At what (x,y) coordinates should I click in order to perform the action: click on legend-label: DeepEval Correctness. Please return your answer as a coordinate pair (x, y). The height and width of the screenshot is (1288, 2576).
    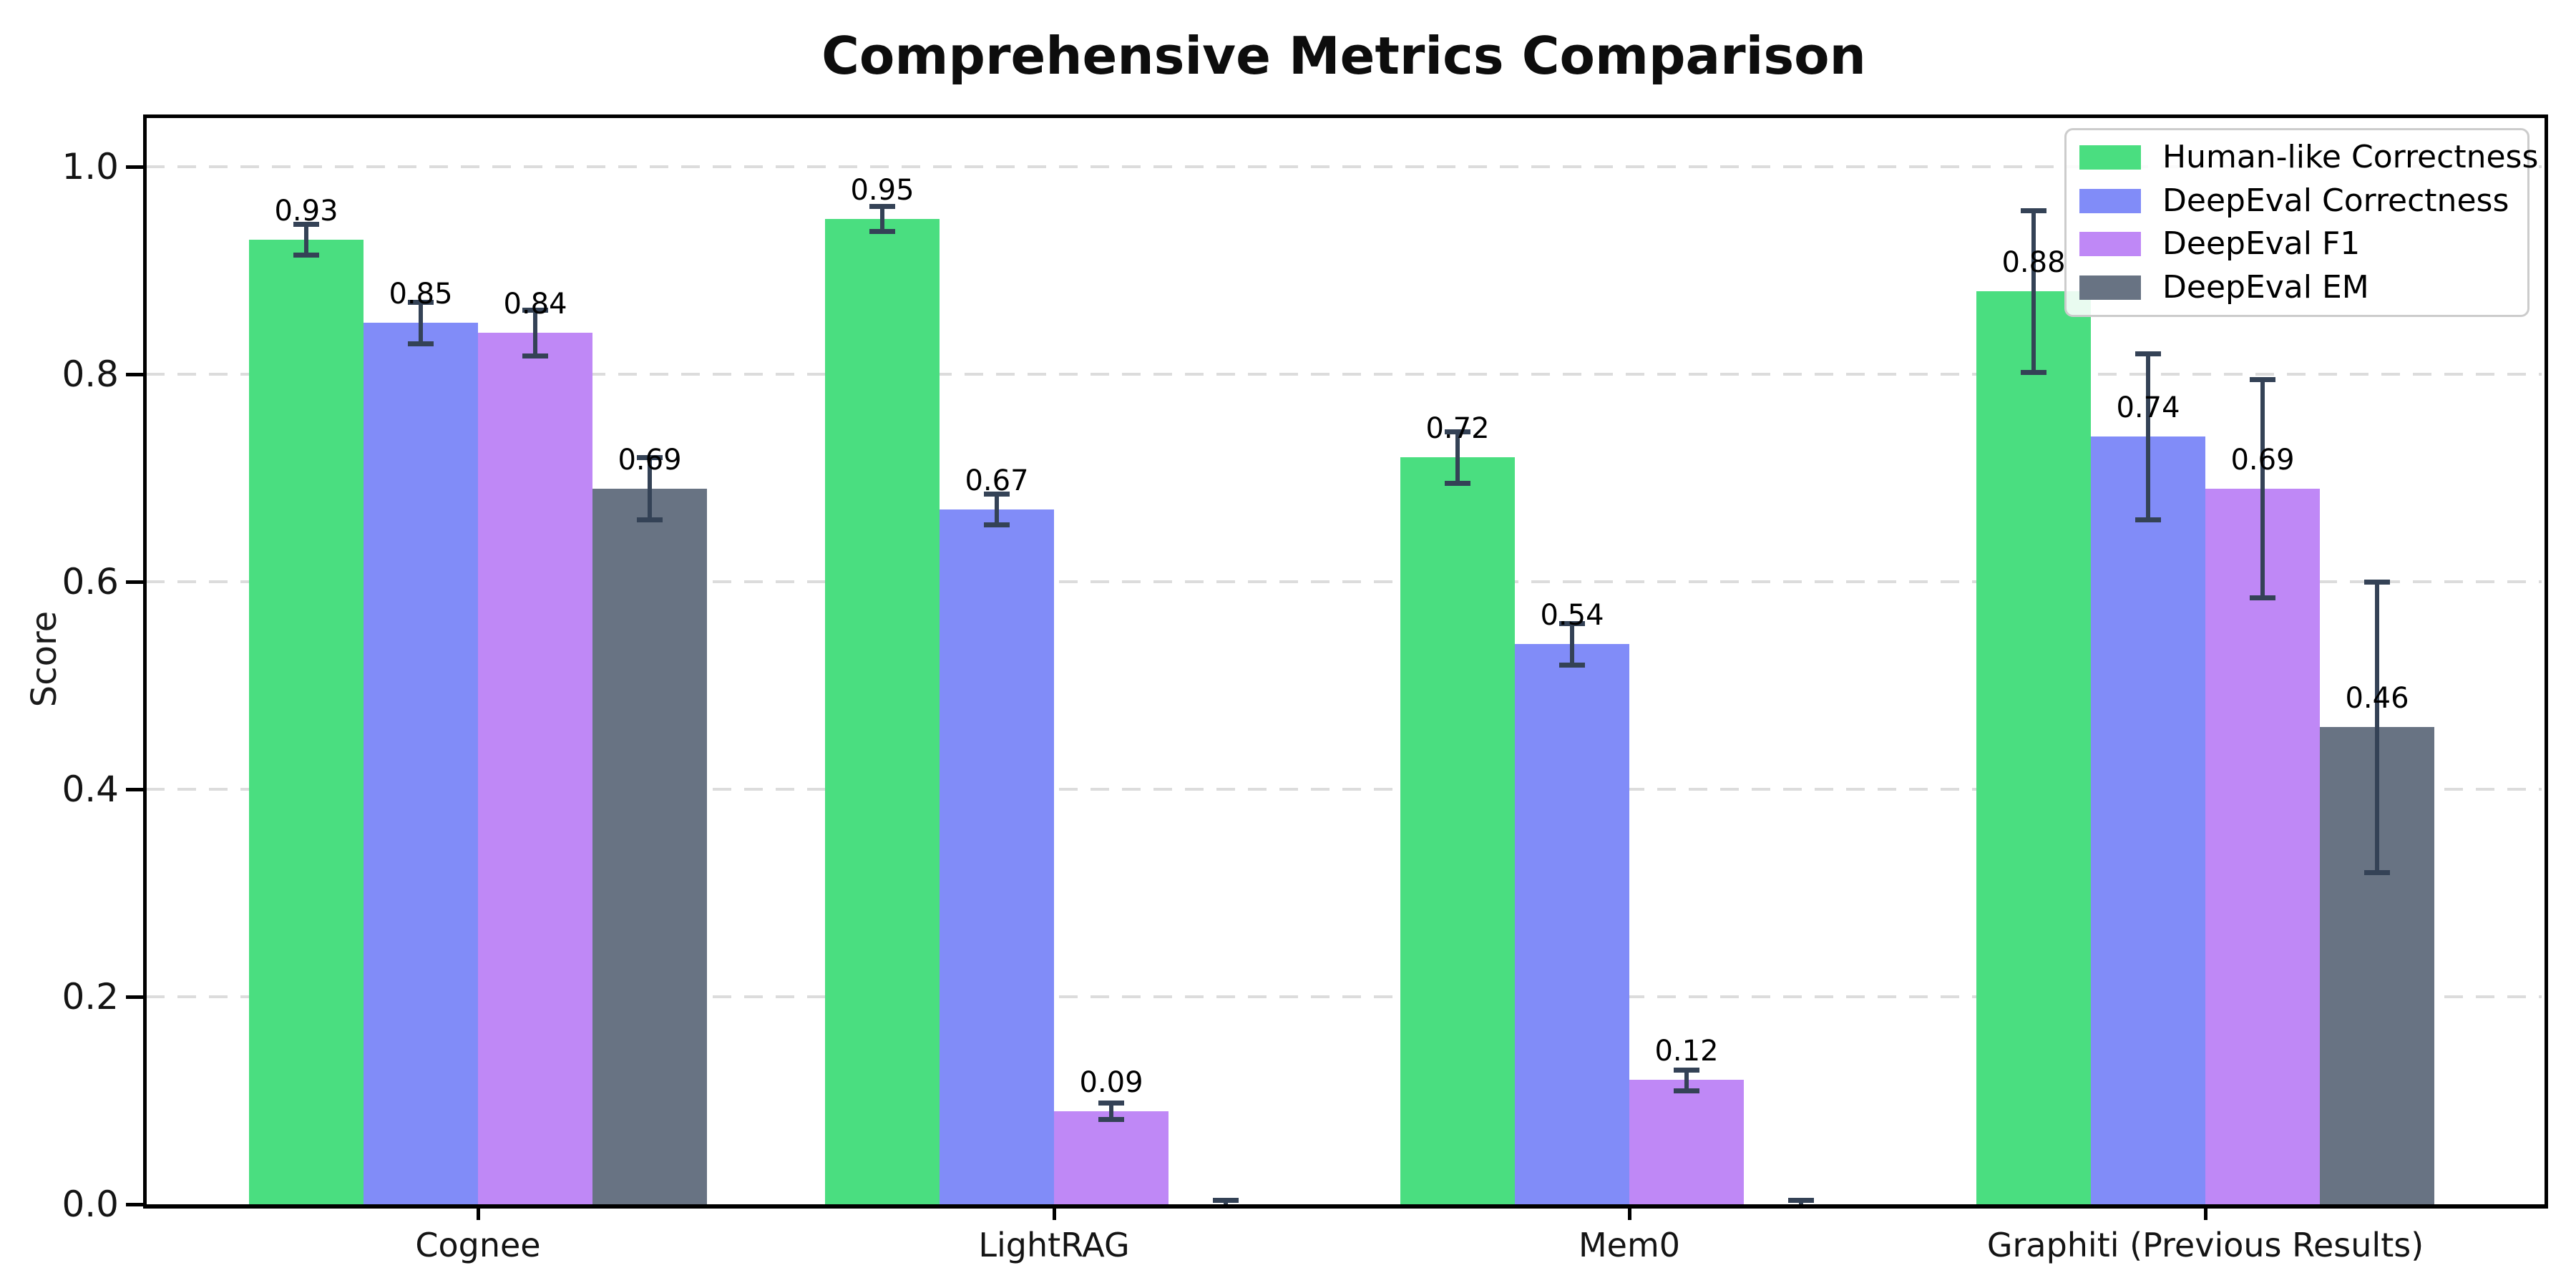
    Looking at the image, I should click on (2335, 200).